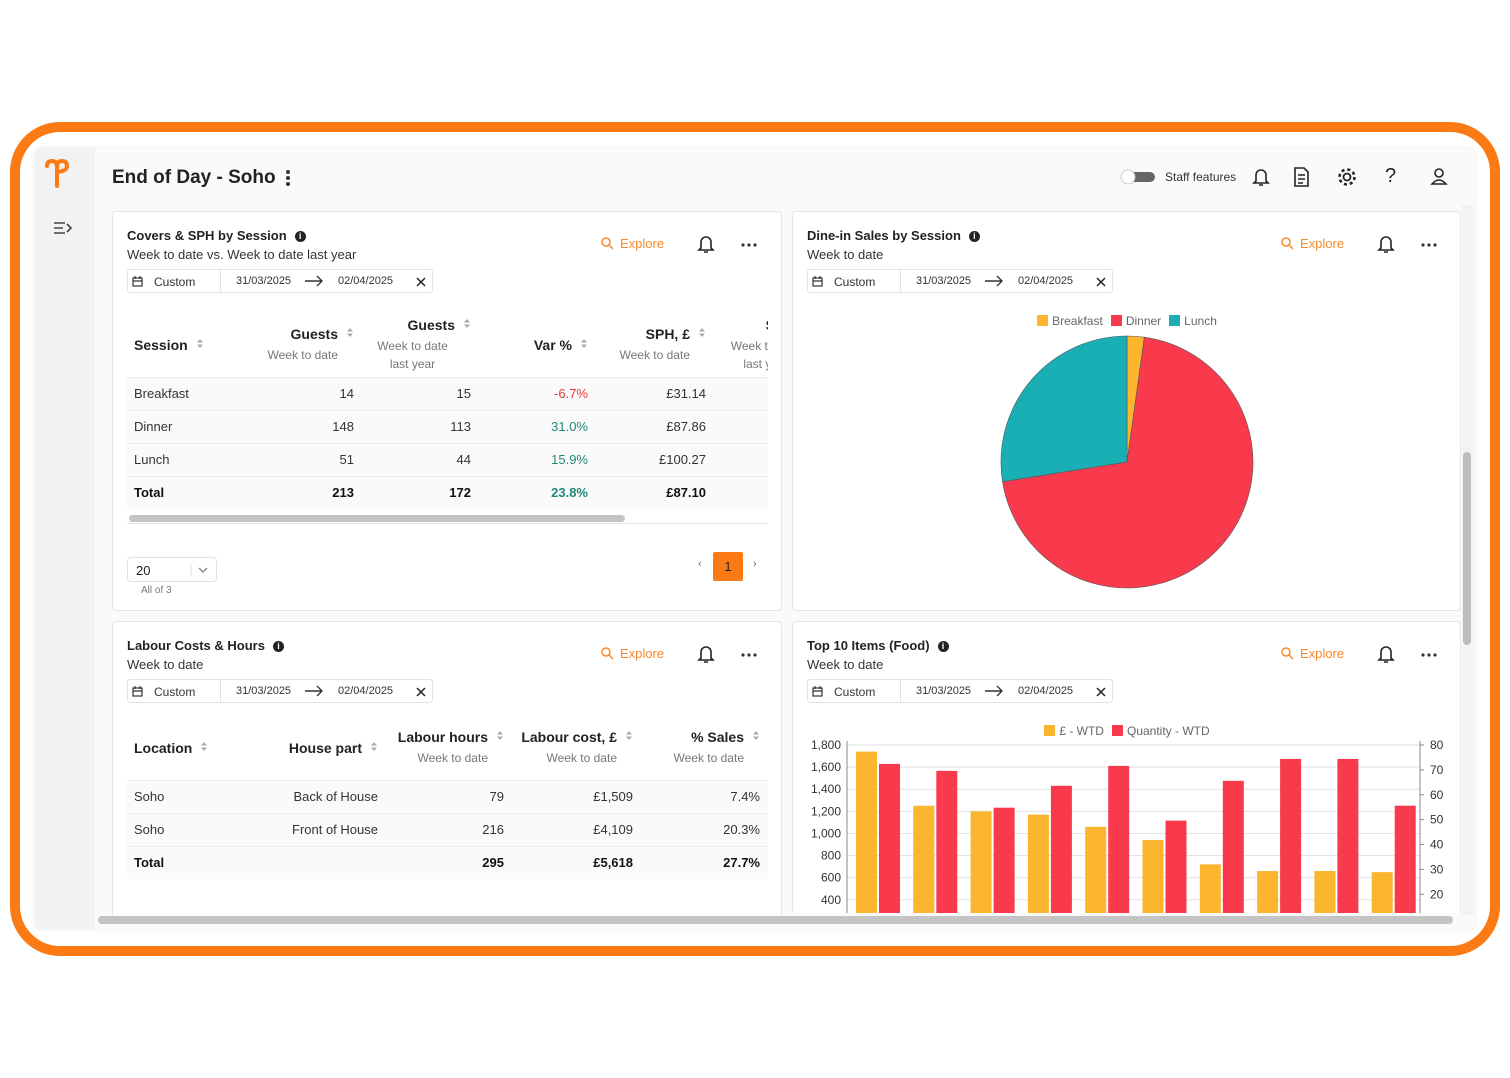 The width and height of the screenshot is (1510, 1078). I want to click on legend-label: Quantity - WTD, so click(1168, 731).